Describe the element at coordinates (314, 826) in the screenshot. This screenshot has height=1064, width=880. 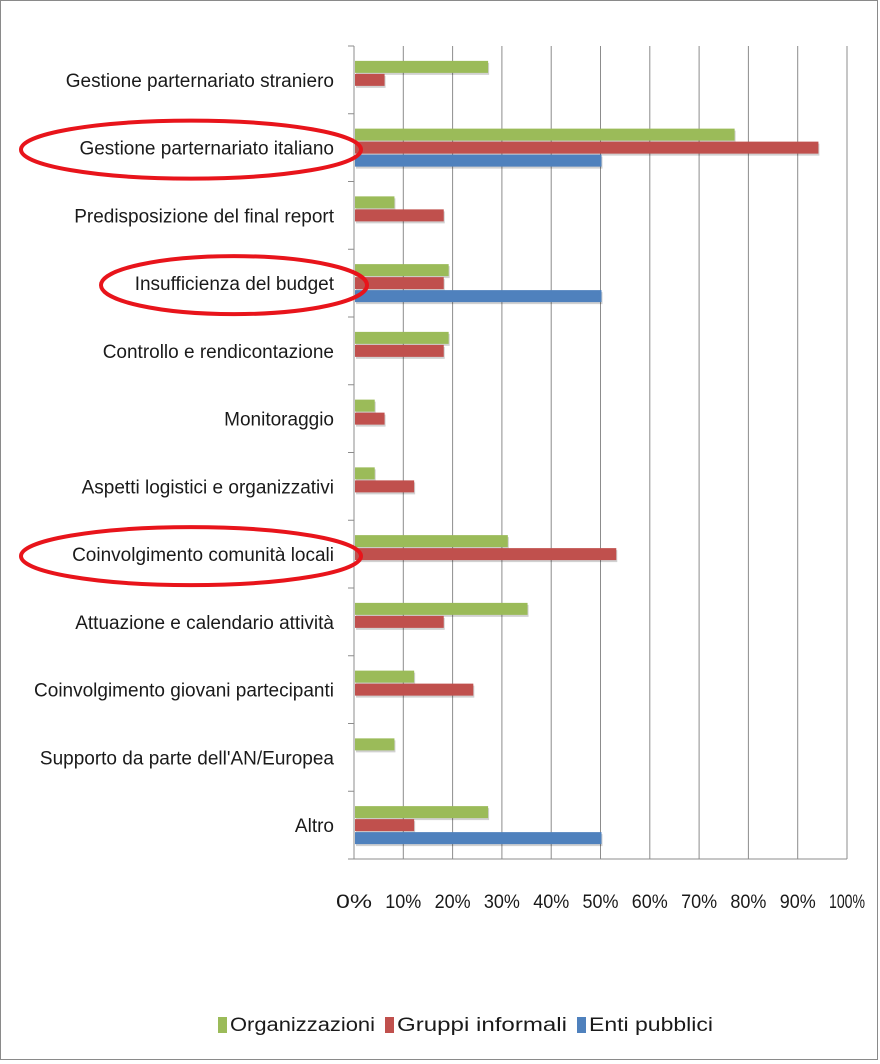
I see `category-label: Altro` at that location.